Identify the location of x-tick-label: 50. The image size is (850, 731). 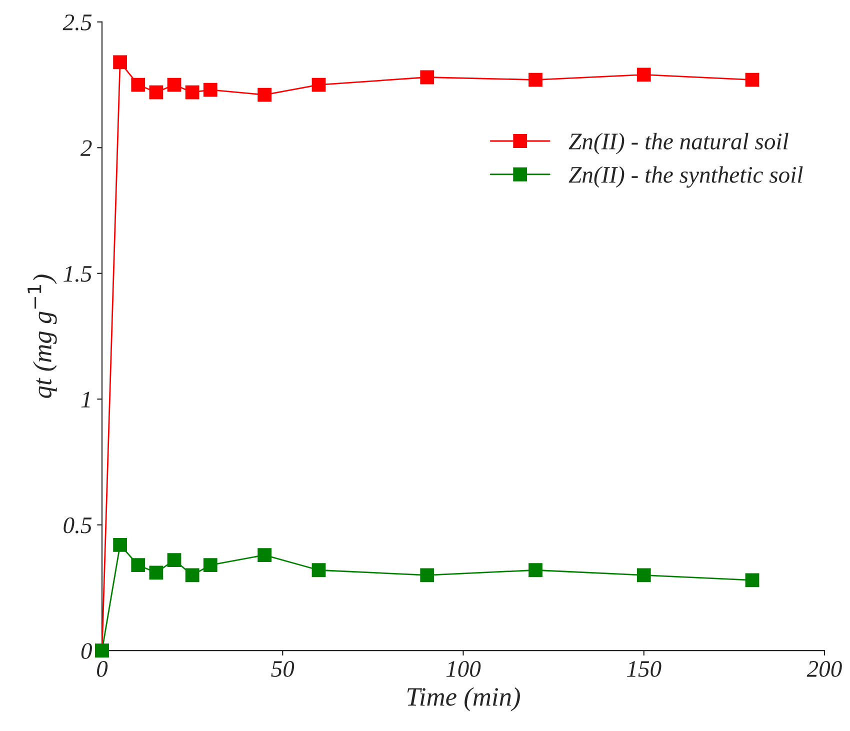
(282, 668).